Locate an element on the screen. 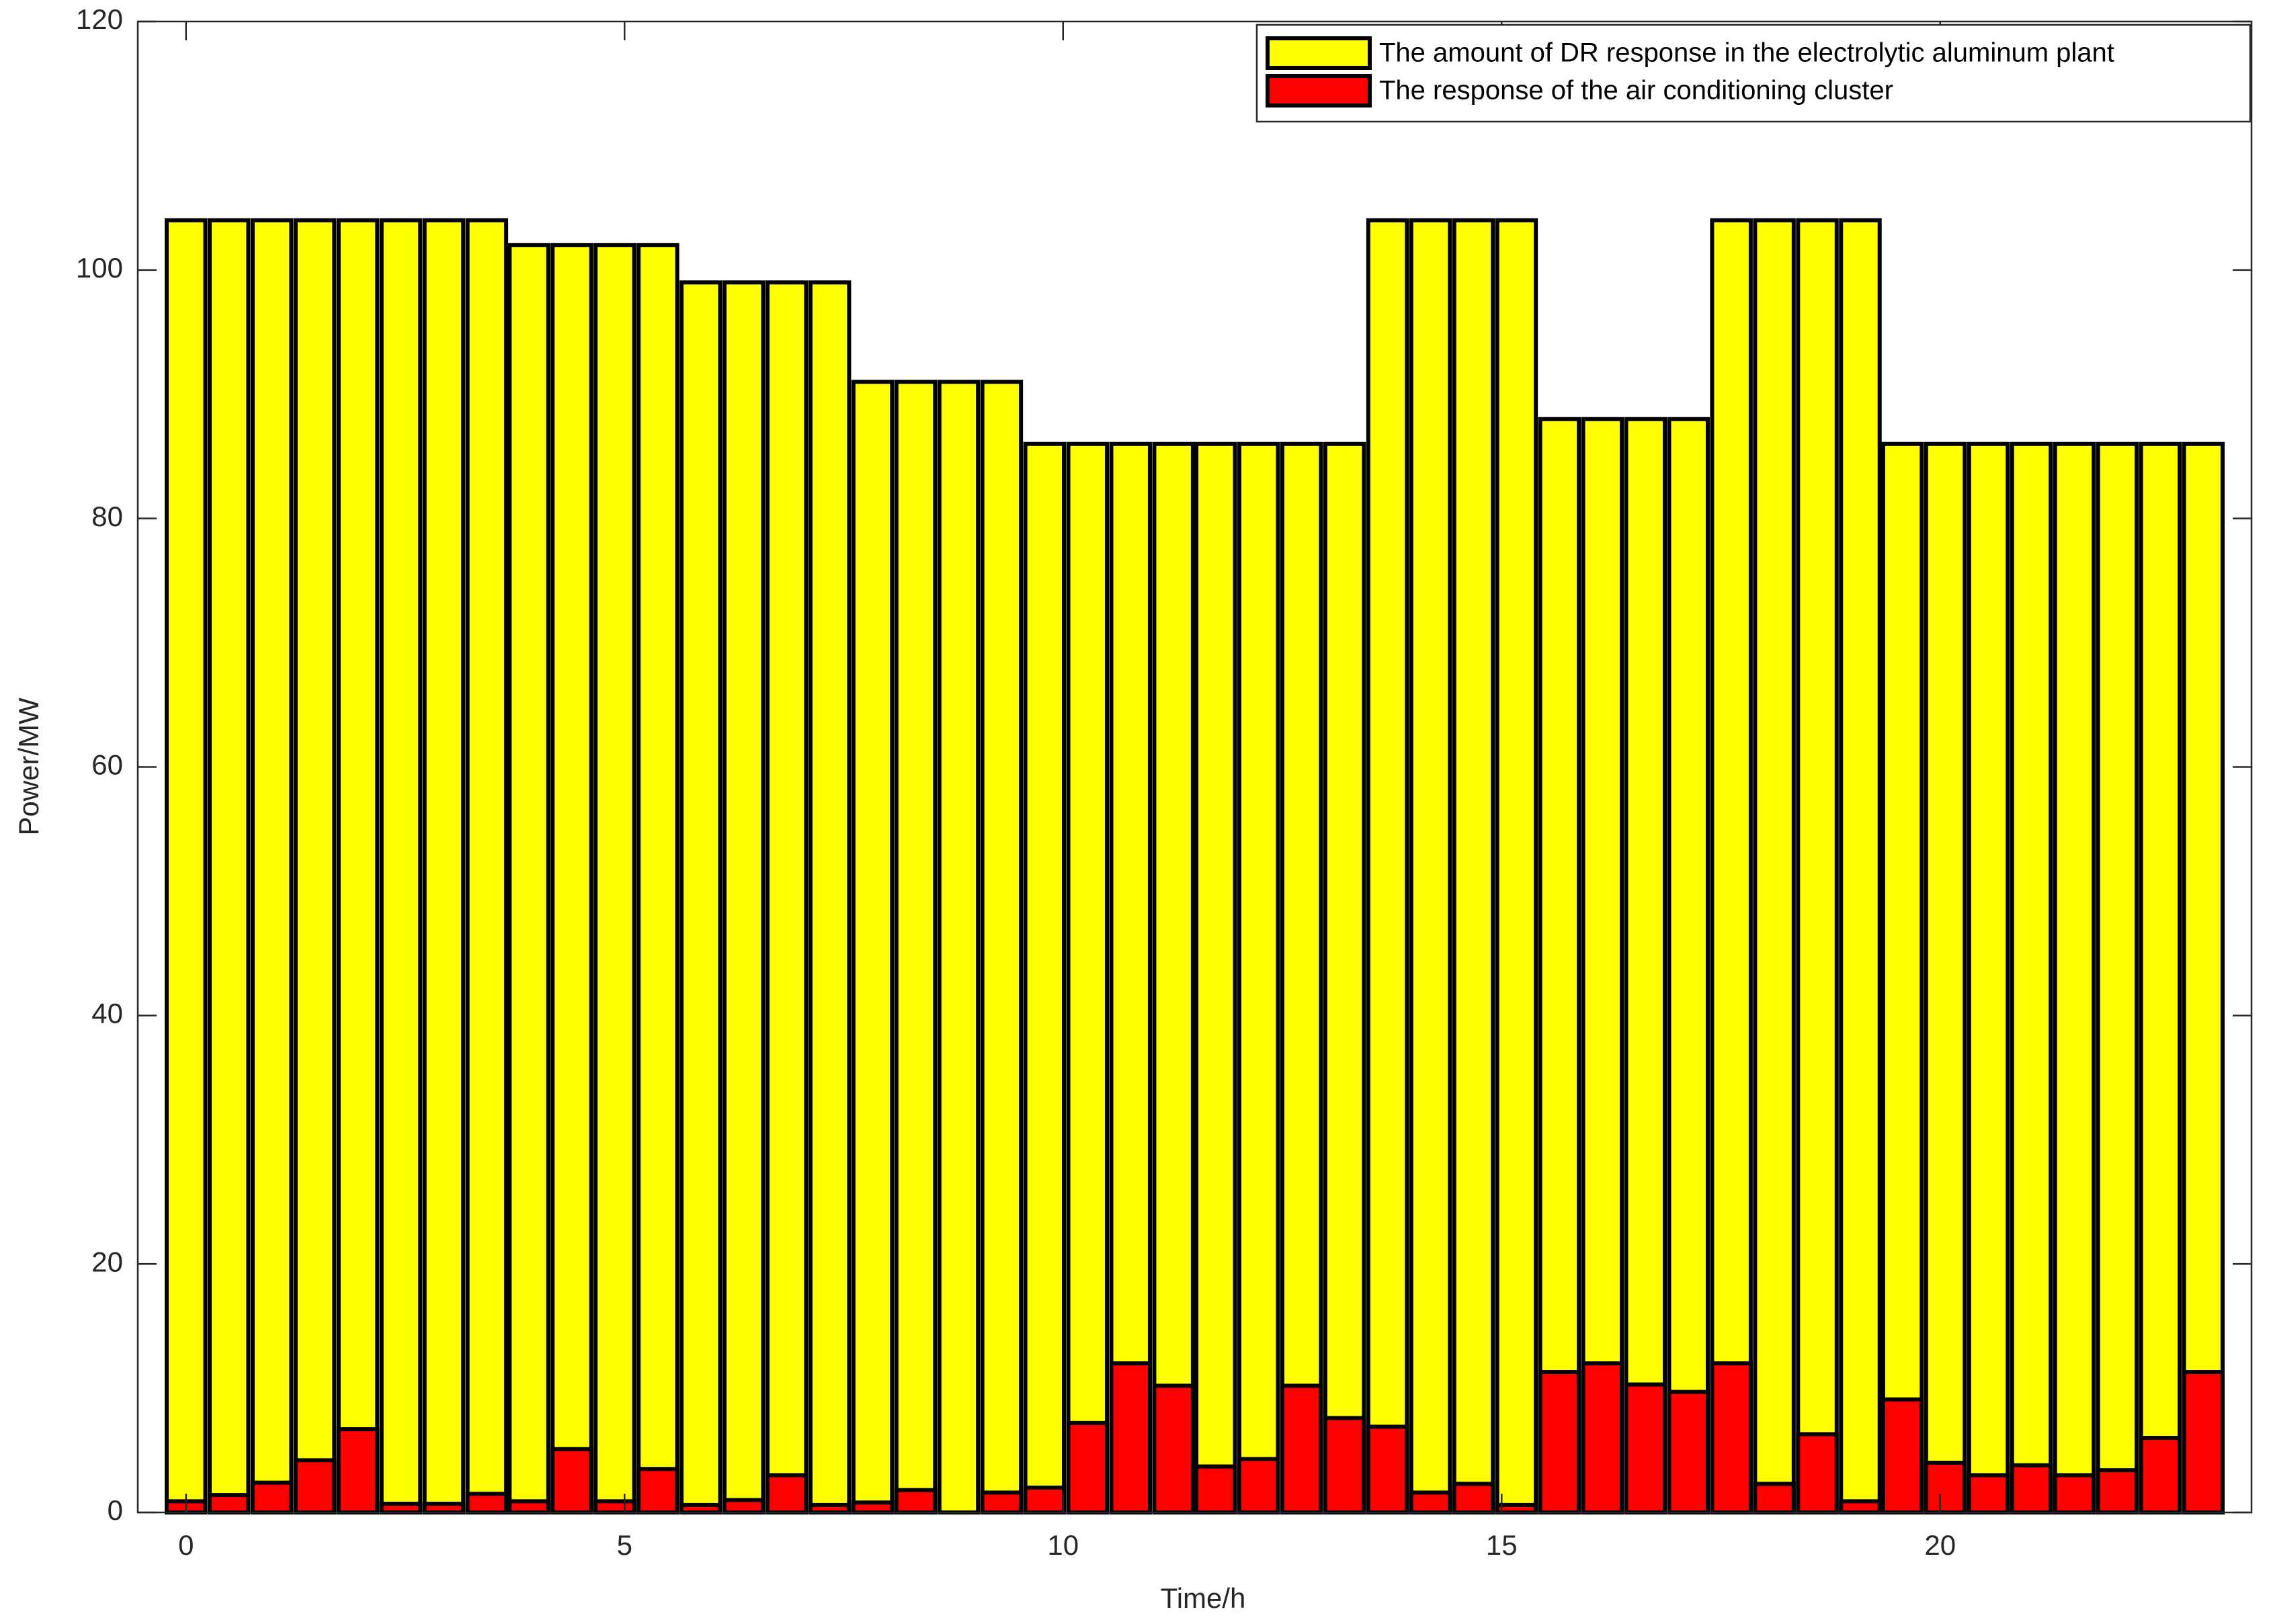 The height and width of the screenshot is (1624, 2269). y-tick-label: 20 is located at coordinates (107, 1261).